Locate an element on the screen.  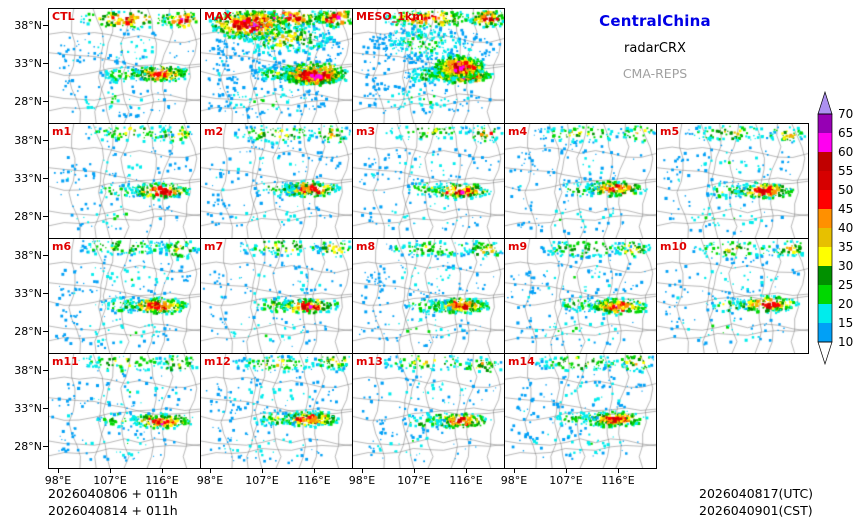
panel-MAX: MAX is located at coordinates (276, 66).